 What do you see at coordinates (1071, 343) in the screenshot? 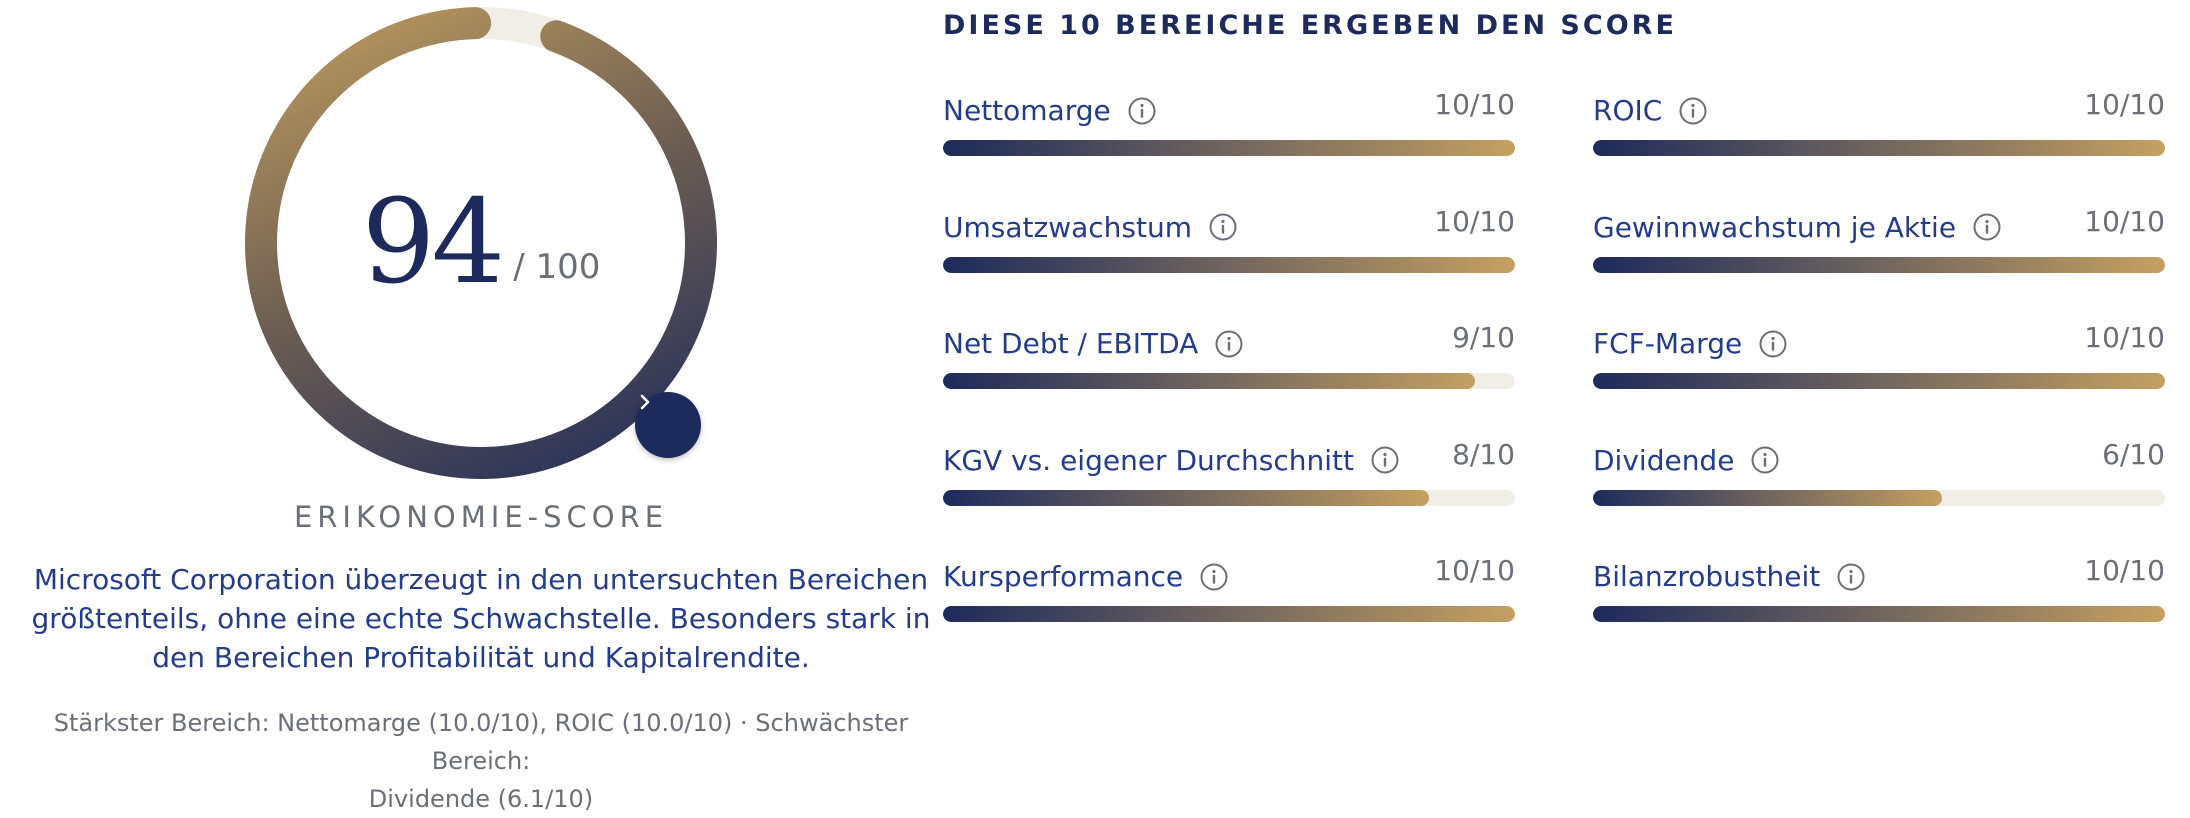
I see `metric-label: Net Debt / EBITDA` at bounding box center [1071, 343].